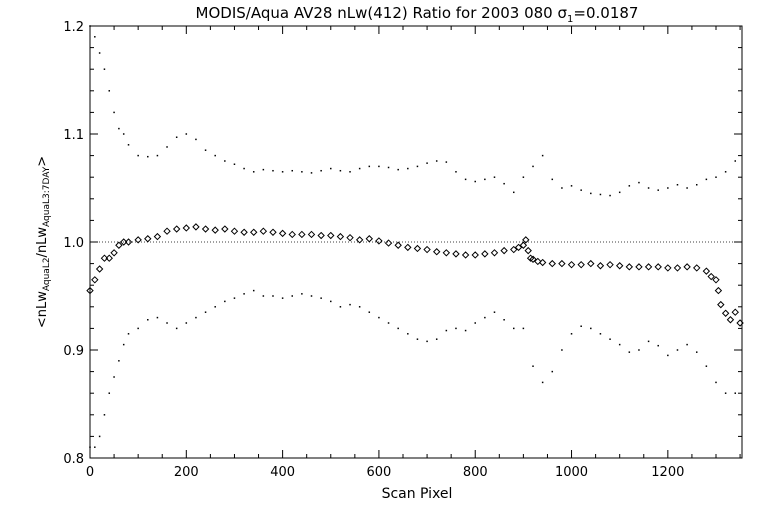  I want to click on y-tick-label: 1.2, so click(73, 27).